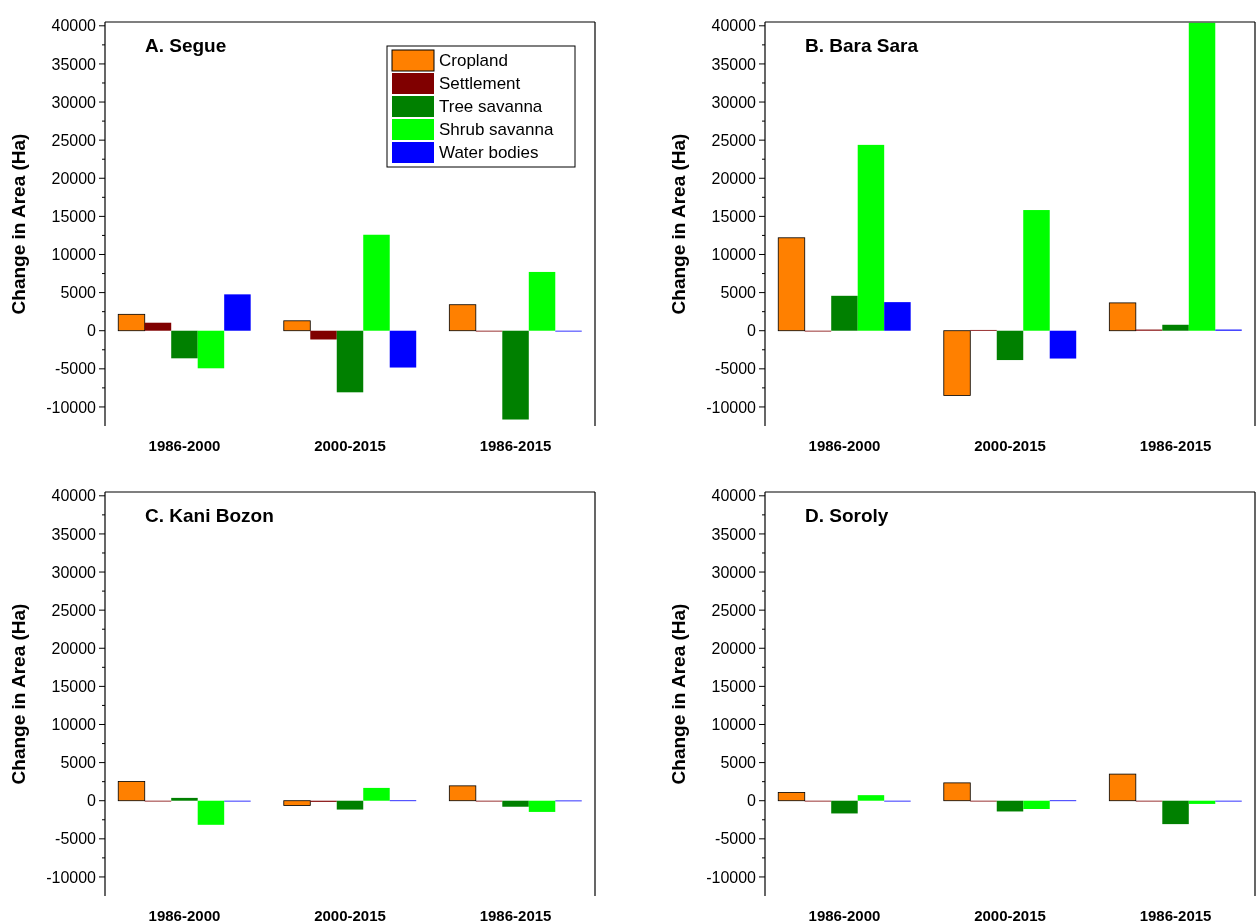  What do you see at coordinates (491, 106) in the screenshot?
I see `legend-label: Tree savanna` at bounding box center [491, 106].